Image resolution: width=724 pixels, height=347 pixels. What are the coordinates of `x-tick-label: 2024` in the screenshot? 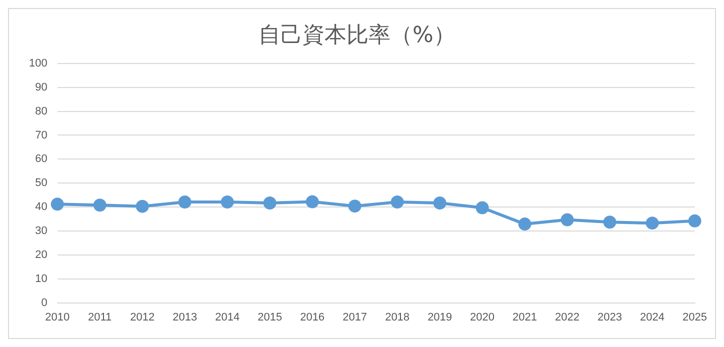 It's located at (652, 317).